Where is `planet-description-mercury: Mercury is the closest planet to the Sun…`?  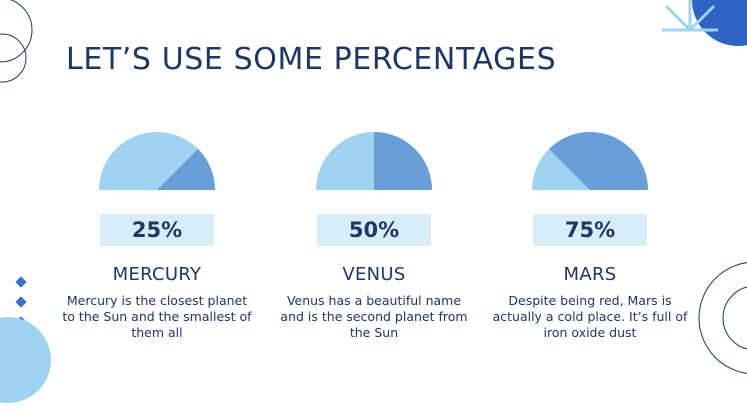
planet-description-mercury: Mercury is the closest planet to the Sun… is located at coordinates (157, 316).